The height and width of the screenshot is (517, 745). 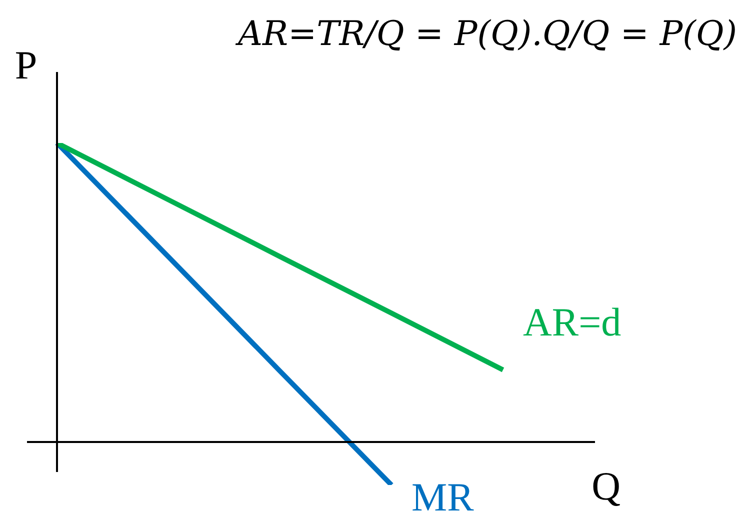 What do you see at coordinates (26, 65) in the screenshot?
I see `y-axis-title: P` at bounding box center [26, 65].